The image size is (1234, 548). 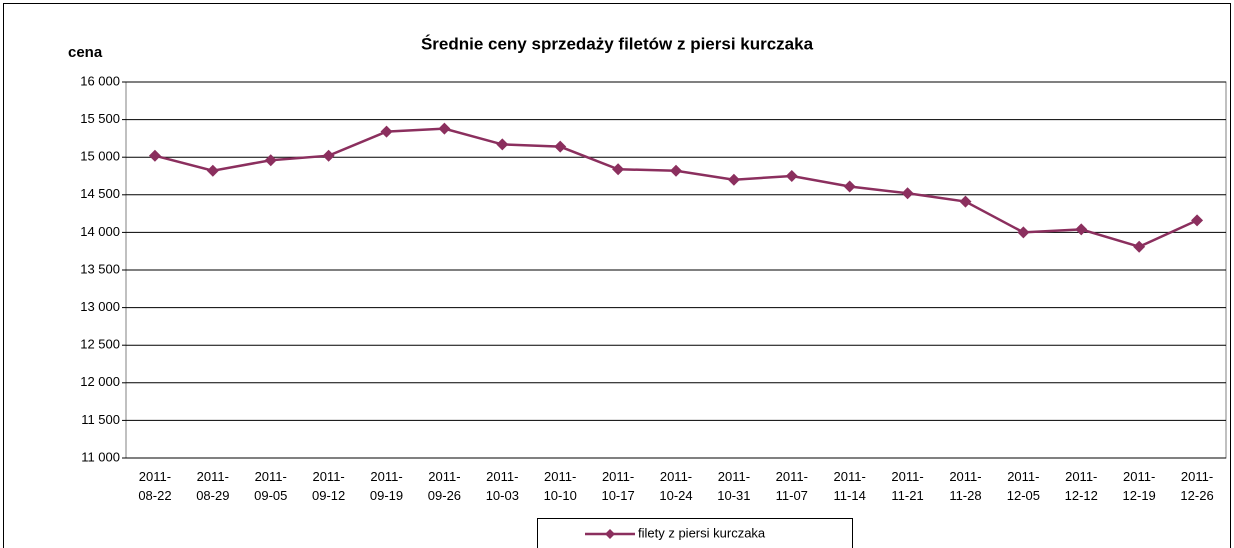 What do you see at coordinates (85, 52) in the screenshot?
I see `y-axis-label: cena` at bounding box center [85, 52].